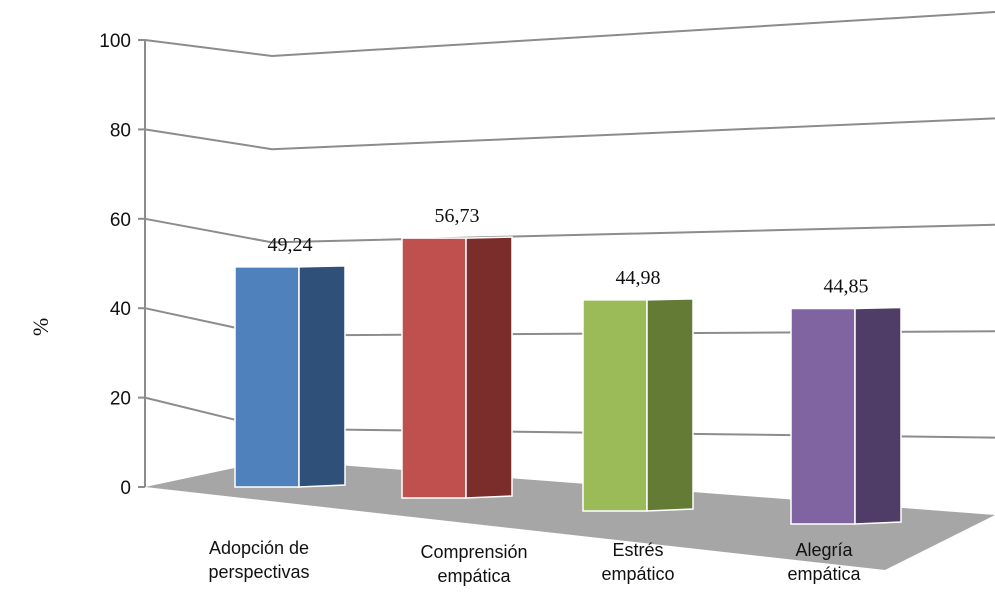 The width and height of the screenshot is (995, 593). Describe the element at coordinates (120, 309) in the screenshot. I see `y-tick-label: 40` at that location.